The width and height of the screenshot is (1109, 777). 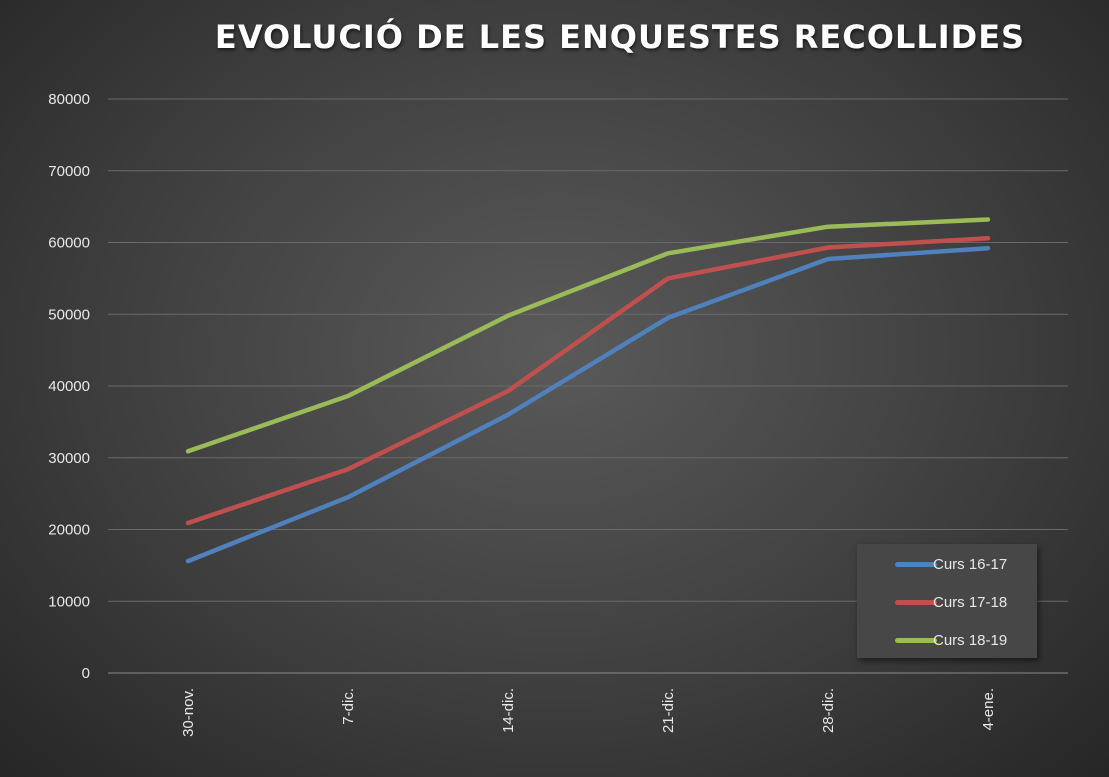 I want to click on legend-label-series-2: Curs 17-18, so click(x=970, y=602).